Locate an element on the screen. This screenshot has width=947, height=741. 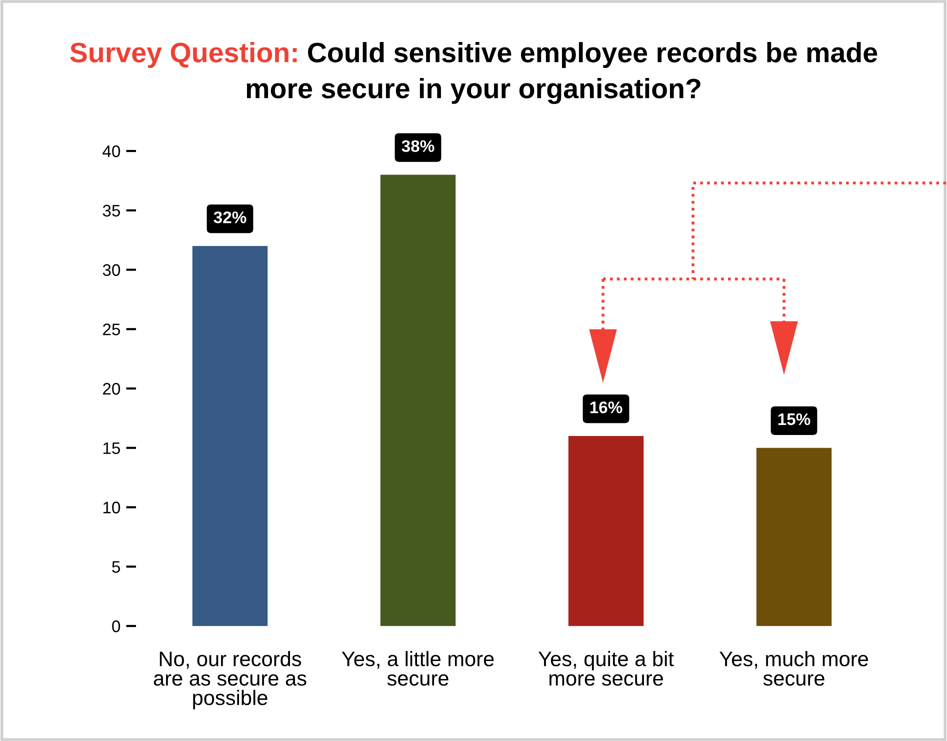
y-tick-label: 40 is located at coordinates (111, 151).